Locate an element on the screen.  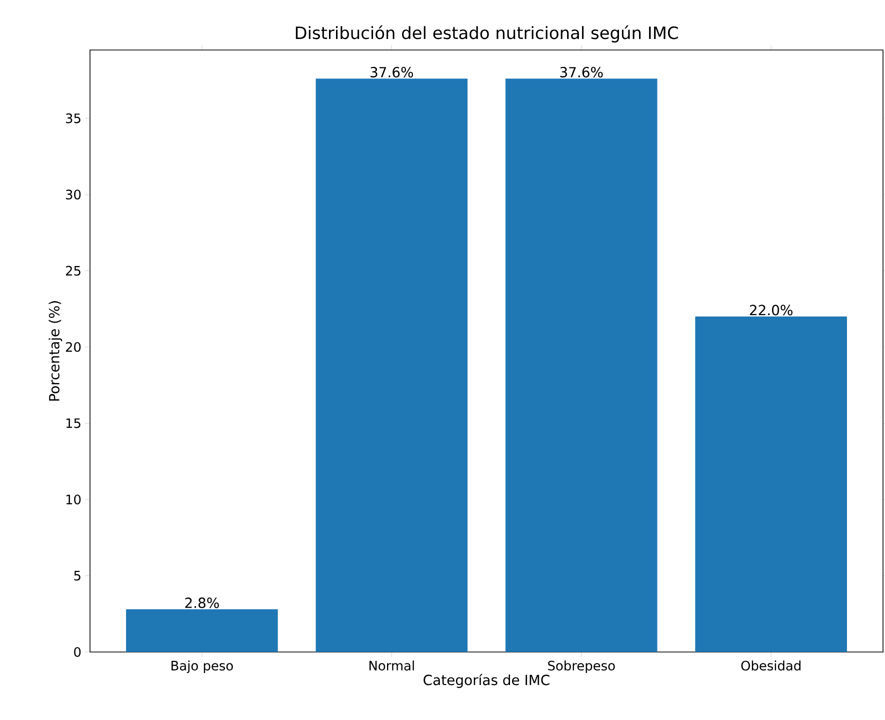
y-tick-label: 35 is located at coordinates (73, 118).